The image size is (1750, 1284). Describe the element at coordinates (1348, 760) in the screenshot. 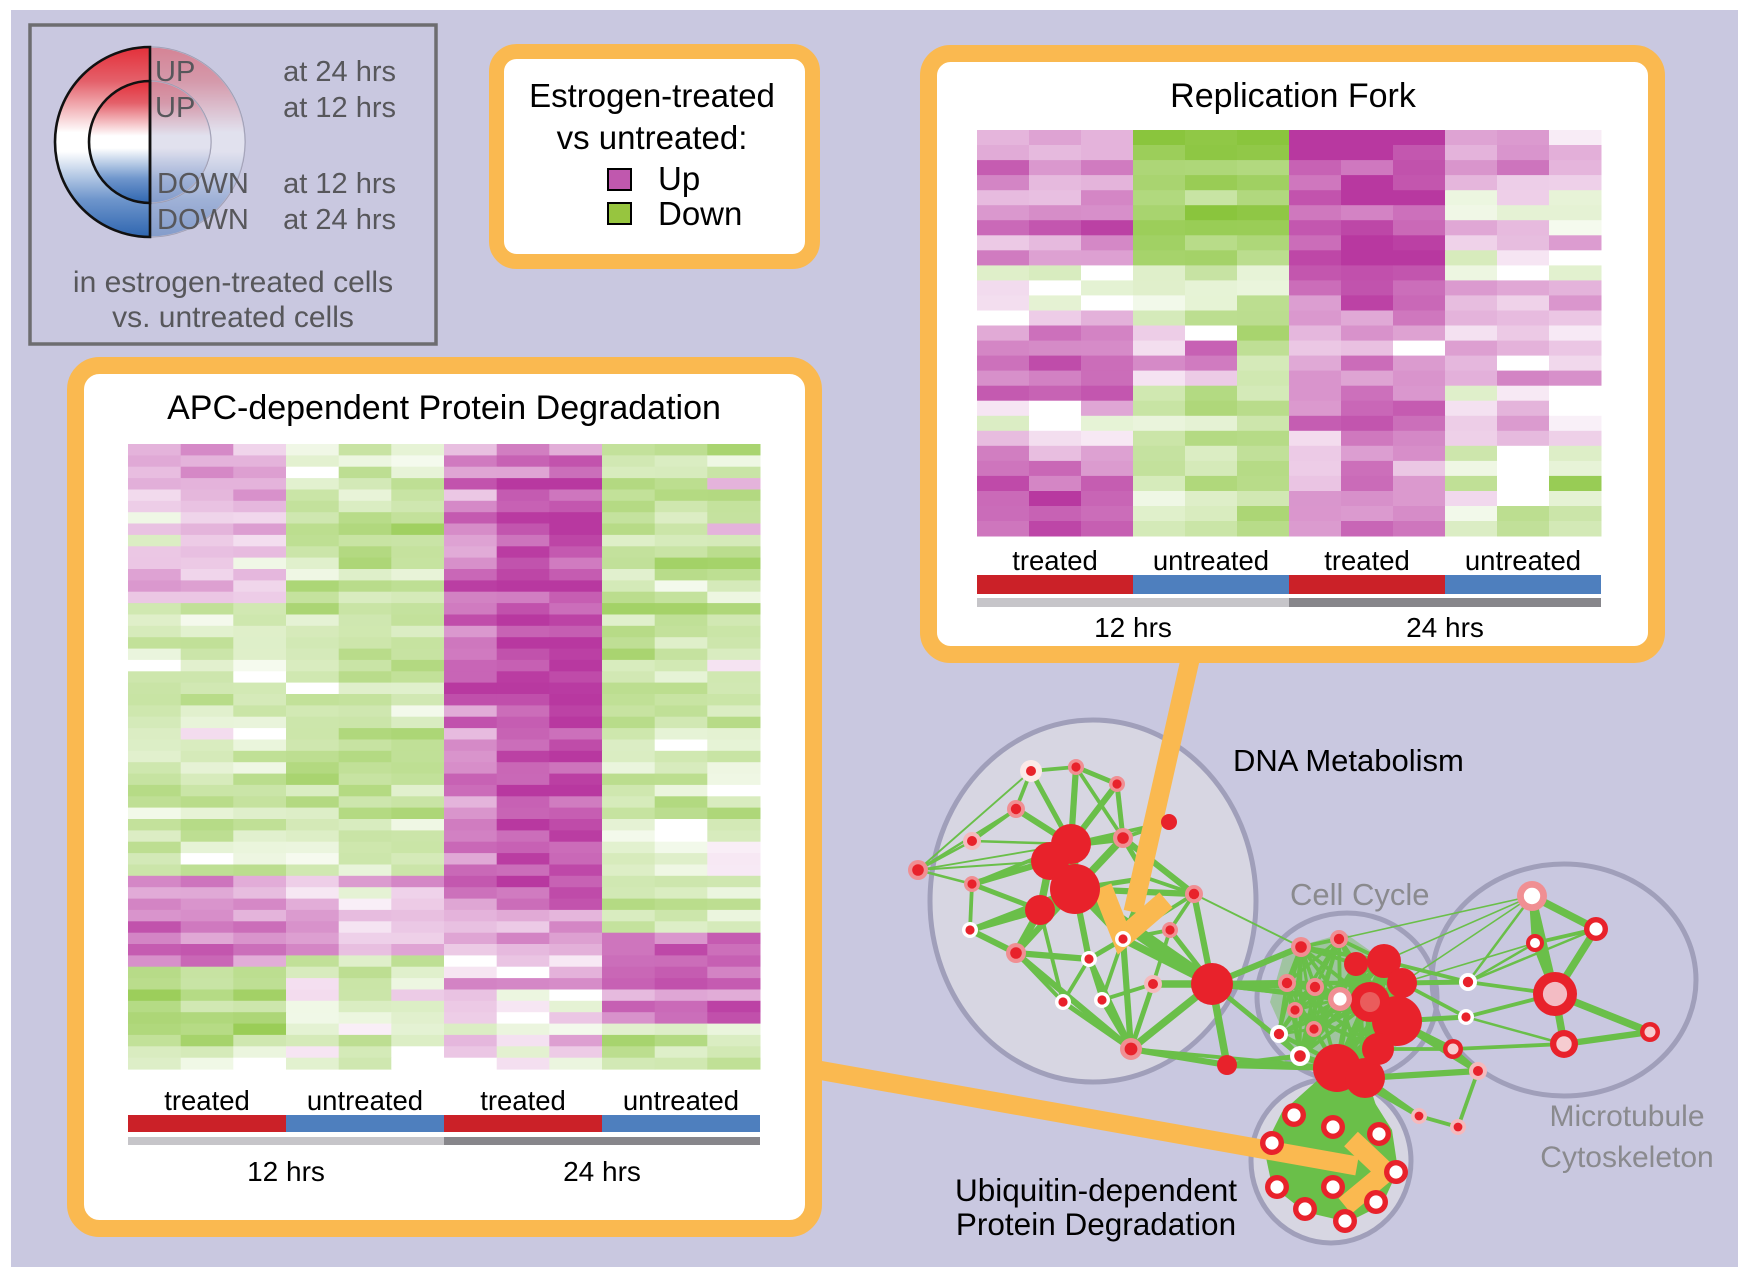

I see `svg-text: DNA Metabolism` at that location.